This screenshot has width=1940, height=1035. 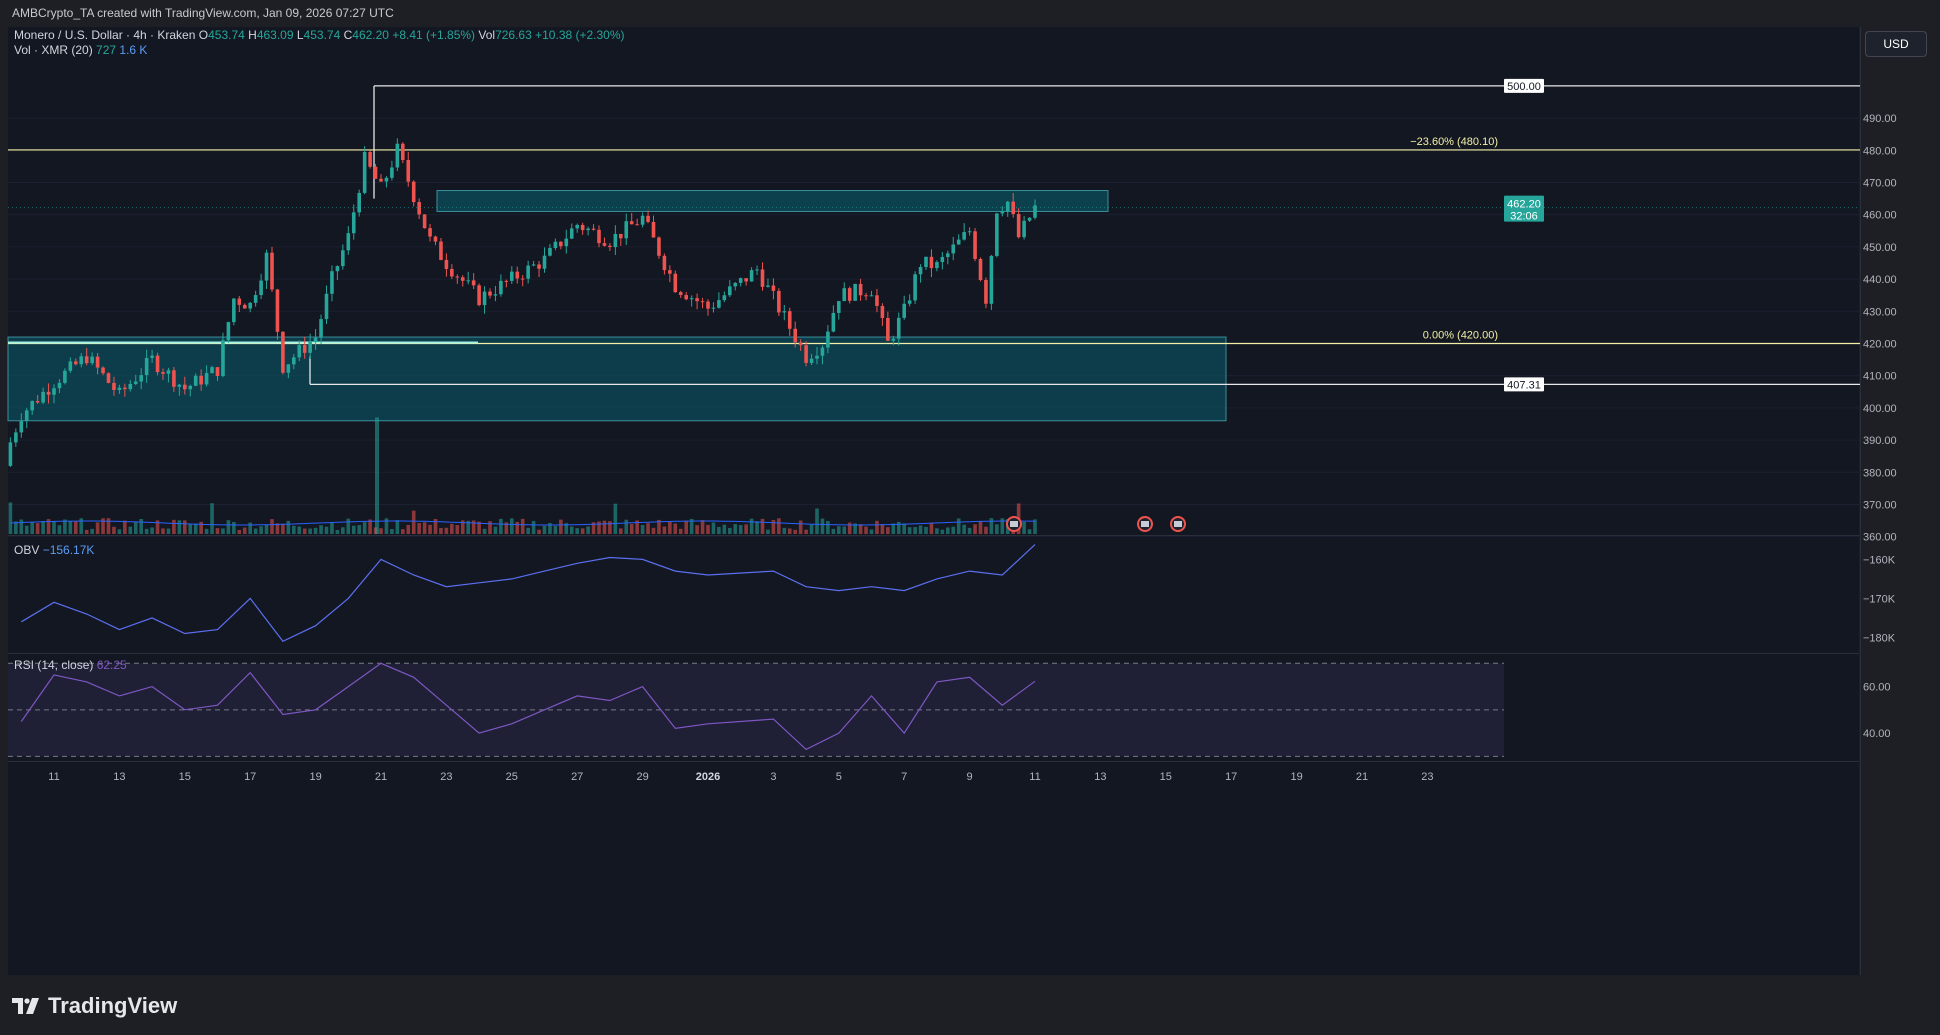 I want to click on rsi-legend: RSI (14, close) 62.25, so click(x=70, y=665).